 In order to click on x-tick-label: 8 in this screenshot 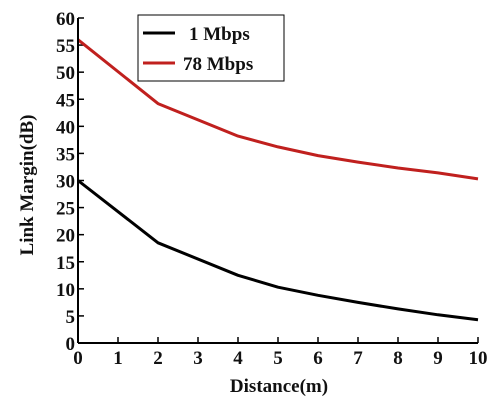, I will do `click(398, 358)`.